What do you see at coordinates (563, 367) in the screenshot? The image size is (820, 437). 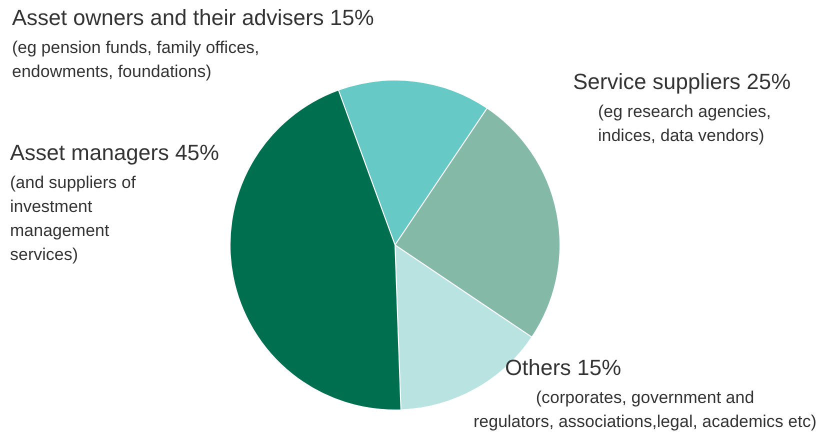 I see `slice-label: Others 15%` at bounding box center [563, 367].